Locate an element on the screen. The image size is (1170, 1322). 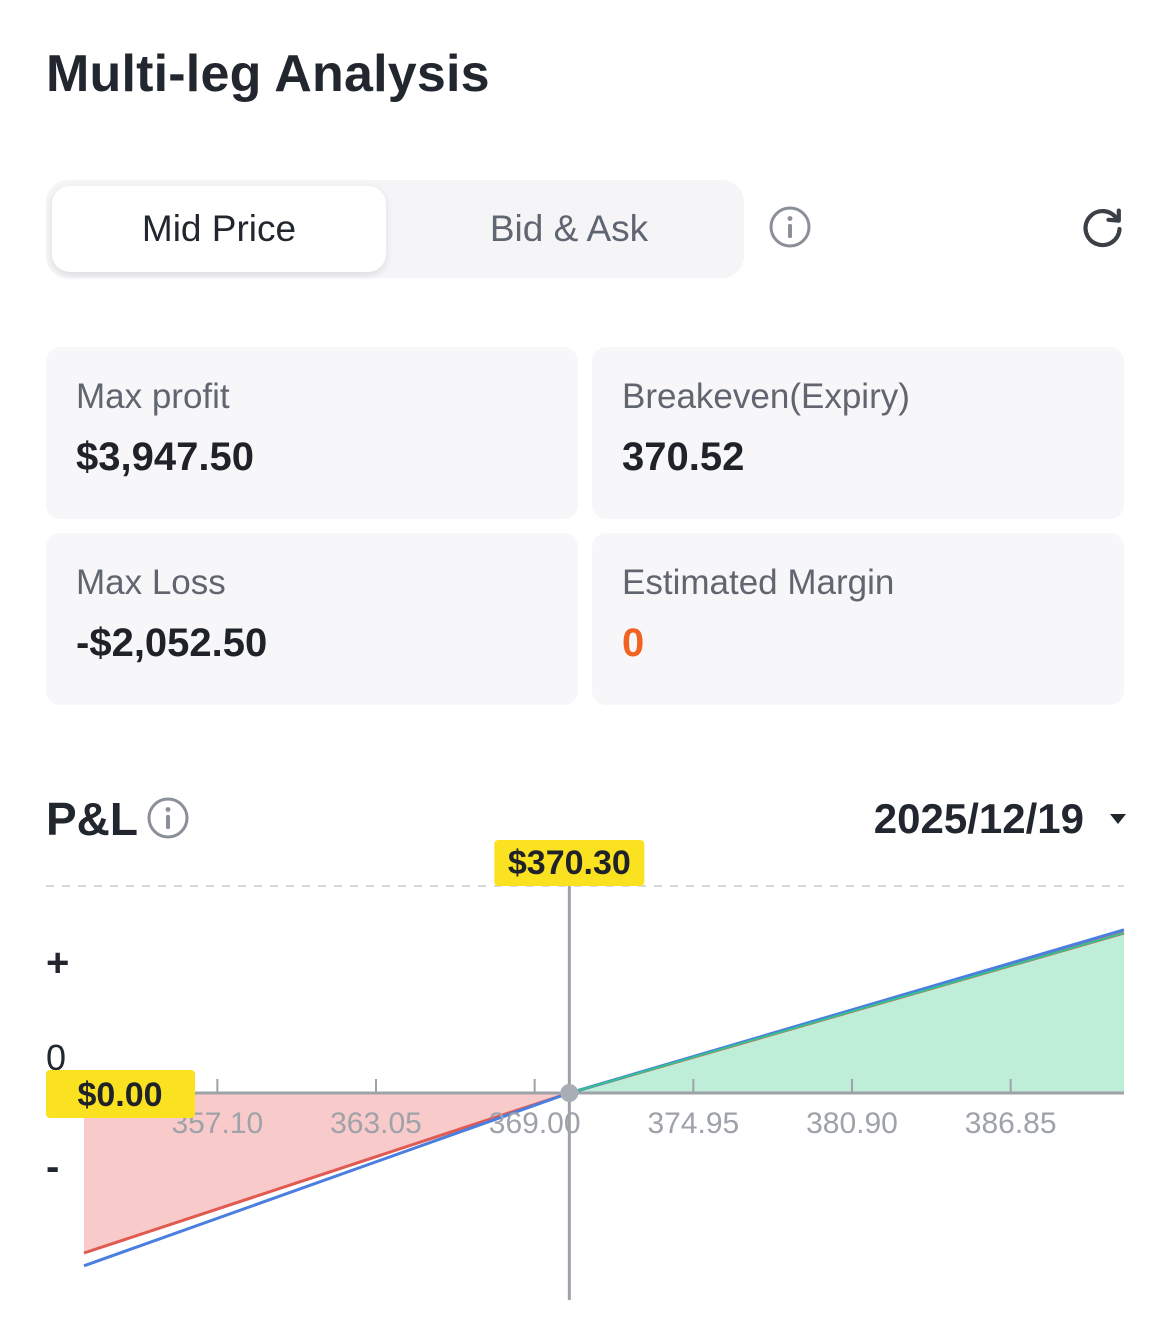
max-profit-value: $3,947.50 is located at coordinates (165, 457).